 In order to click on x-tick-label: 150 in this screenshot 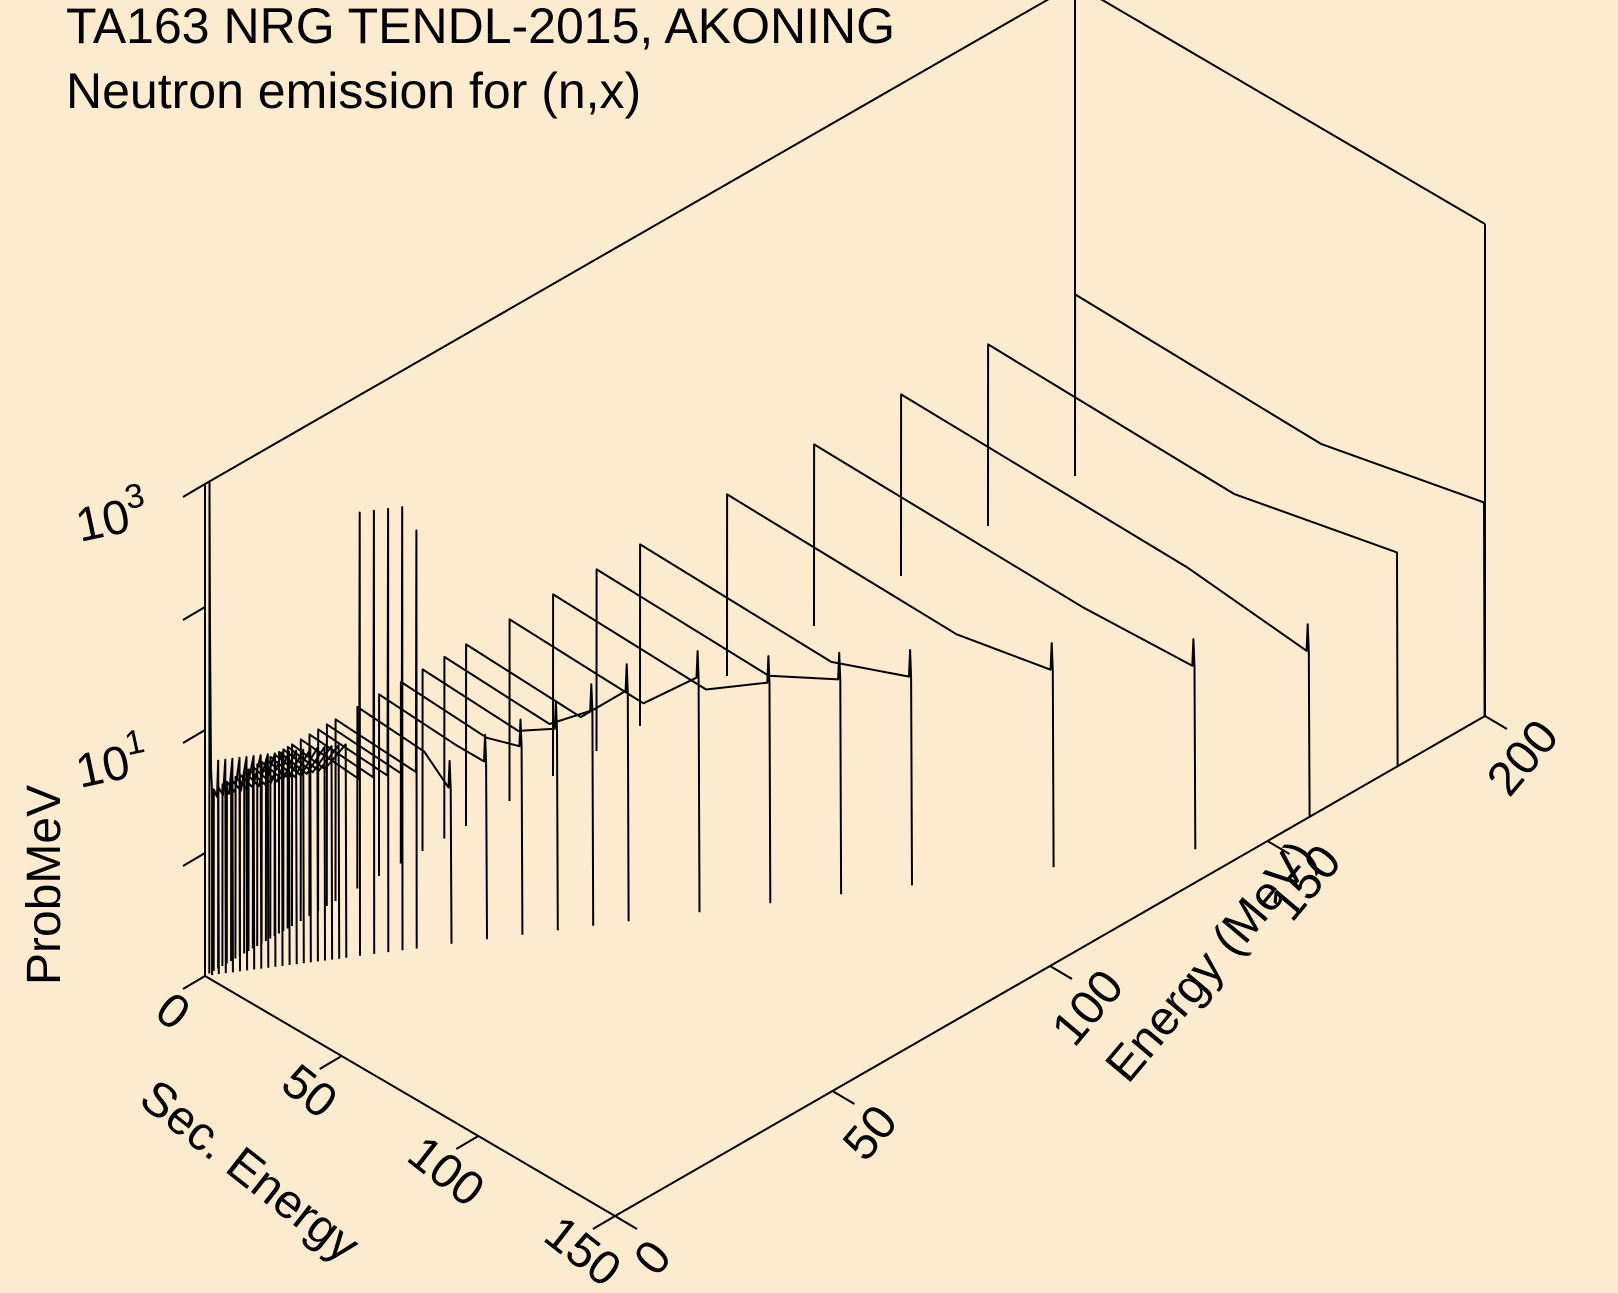, I will do `click(583, 1247)`.